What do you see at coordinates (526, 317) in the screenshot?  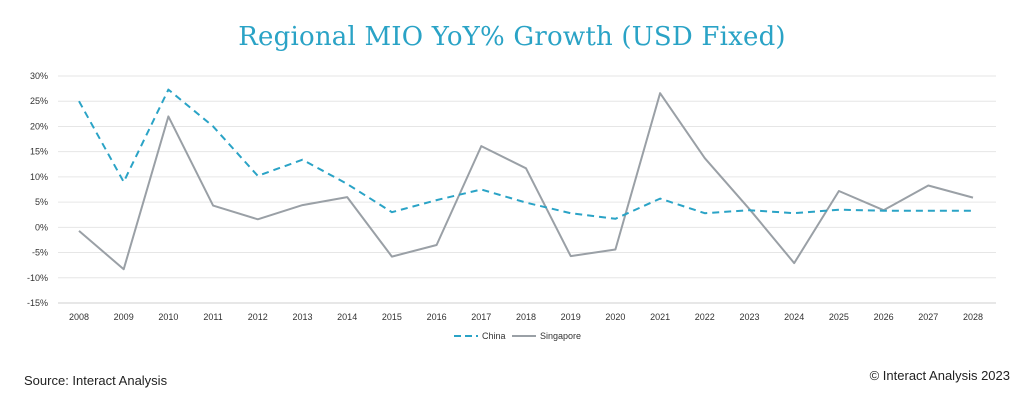 I see `x-tick-label: 2018` at bounding box center [526, 317].